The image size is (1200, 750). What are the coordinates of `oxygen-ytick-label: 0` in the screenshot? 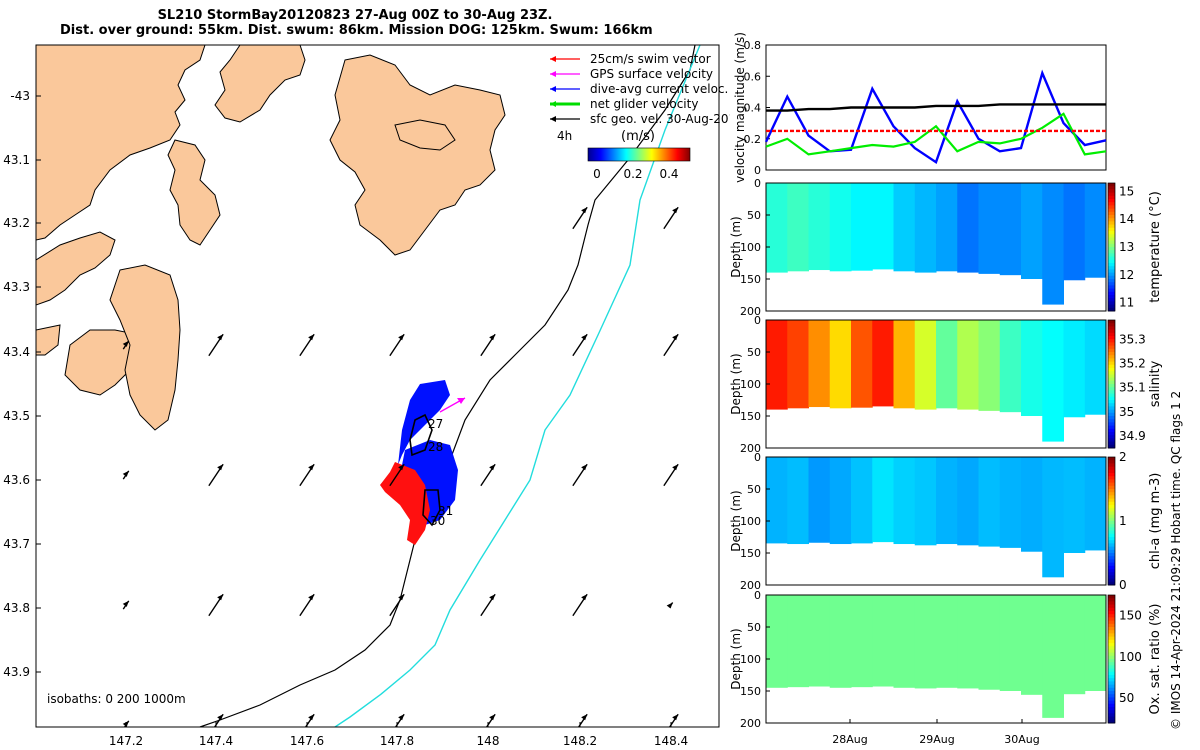 It's located at (757, 595).